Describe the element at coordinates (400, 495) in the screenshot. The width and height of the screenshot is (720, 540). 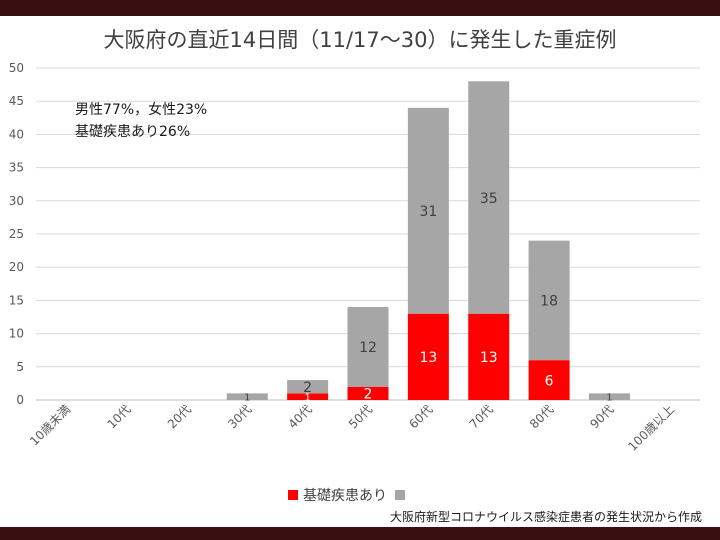
I see `legend-swatch-gray` at that location.